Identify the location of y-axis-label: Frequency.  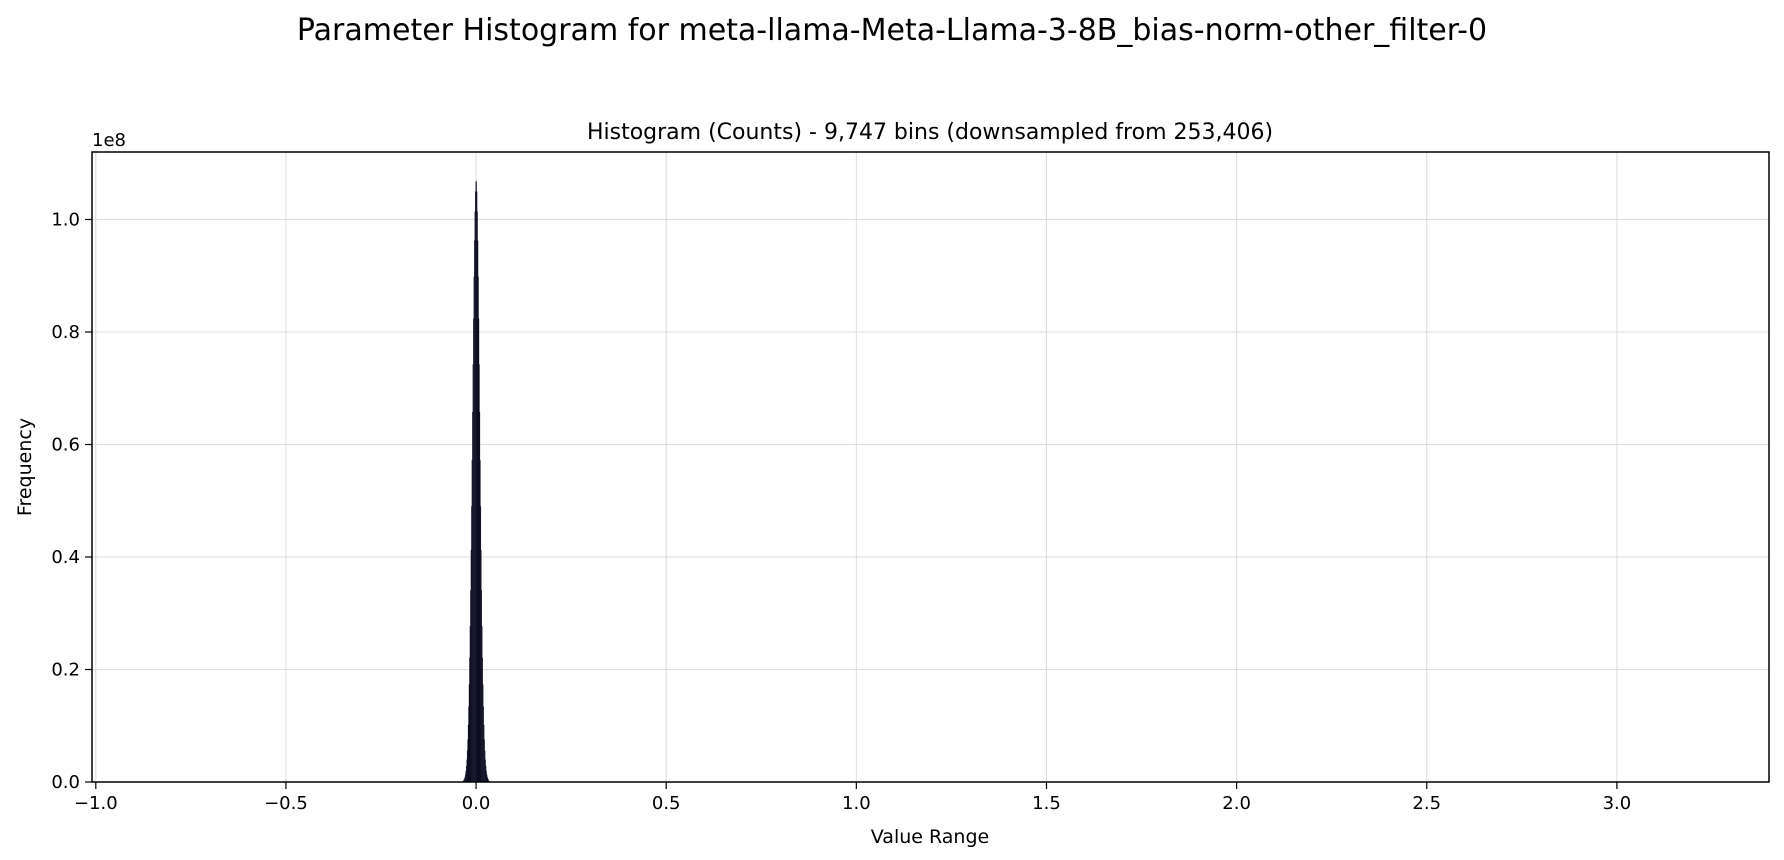
(25, 467).